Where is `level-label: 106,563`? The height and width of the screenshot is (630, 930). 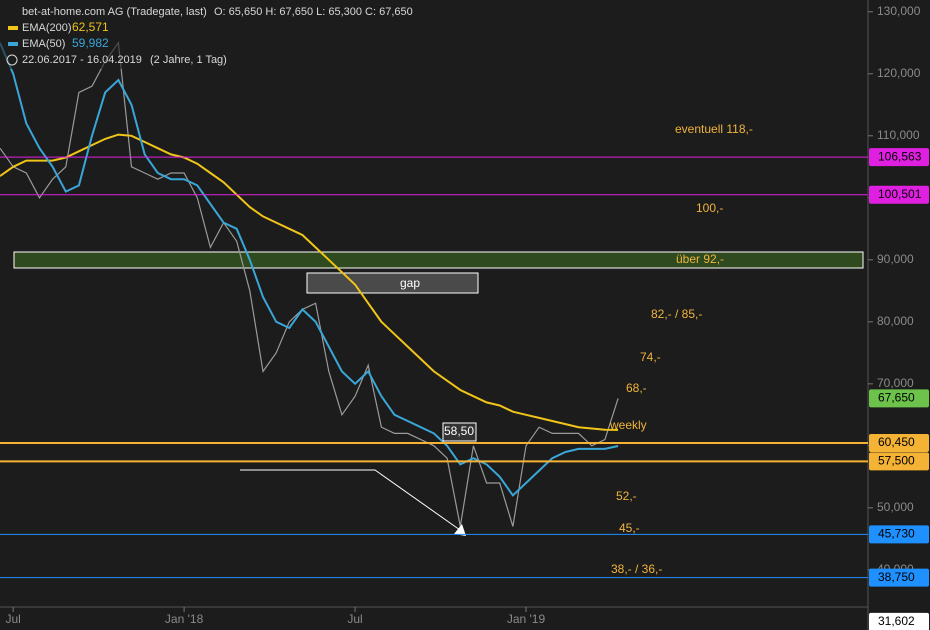
level-label: 106,563 is located at coordinates (900, 156).